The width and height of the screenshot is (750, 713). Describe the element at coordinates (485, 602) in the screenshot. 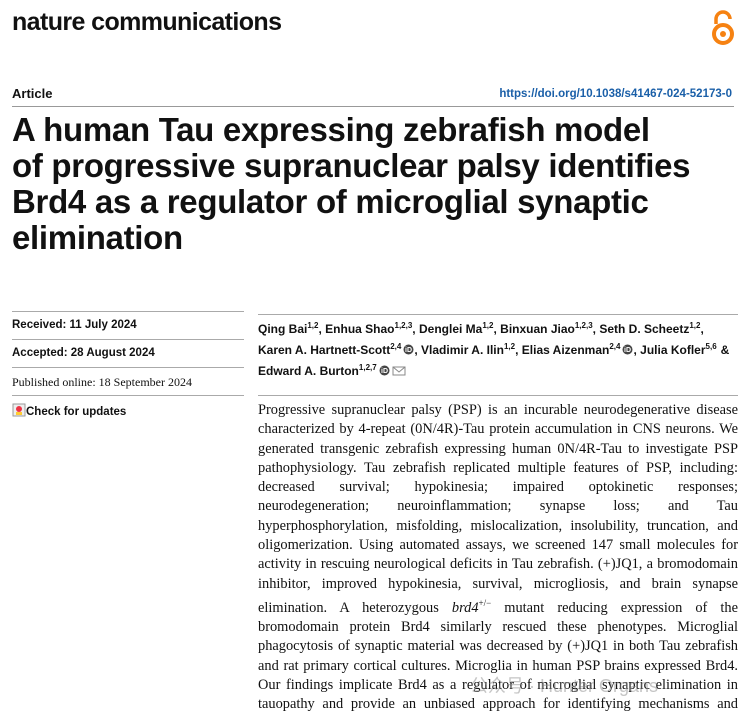

I see `abstract-part: +/−` at that location.